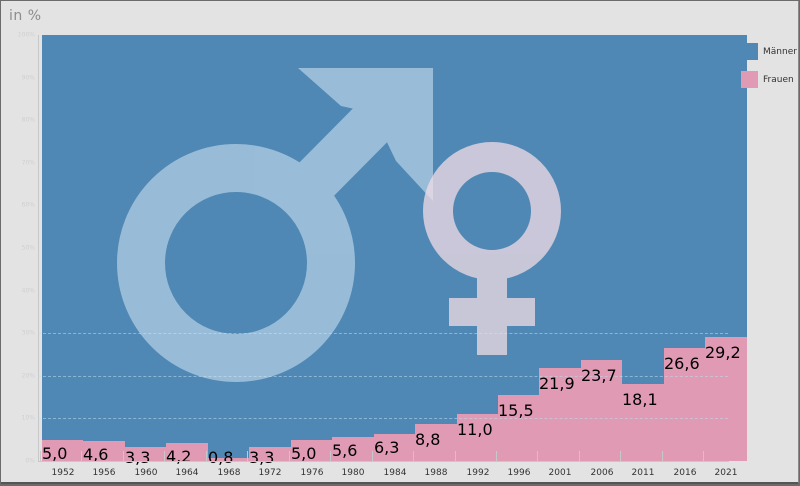 Image resolution: width=800 pixels, height=486 pixels. I want to click on bar-1976, so click(312, 248).